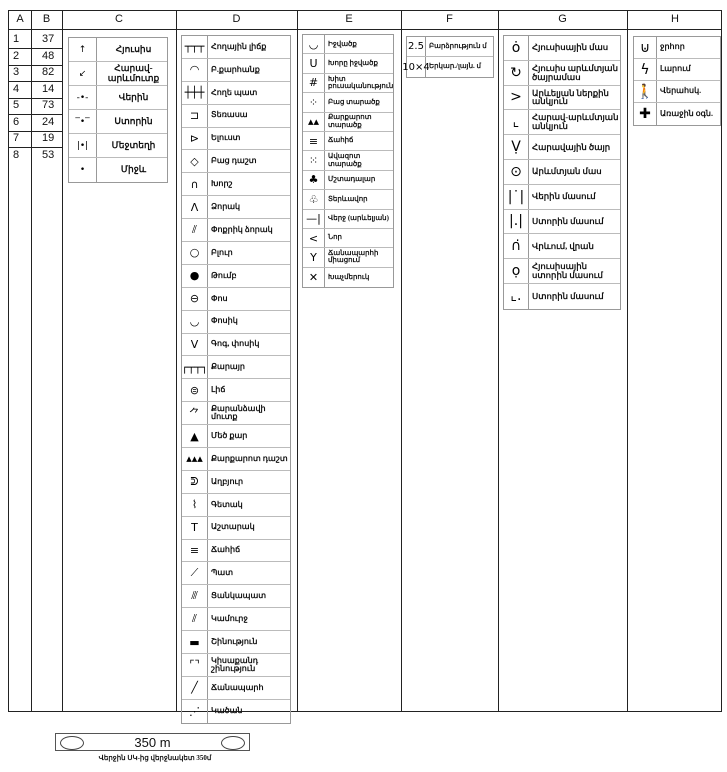  I want to click on header-f: F, so click(449, 19).